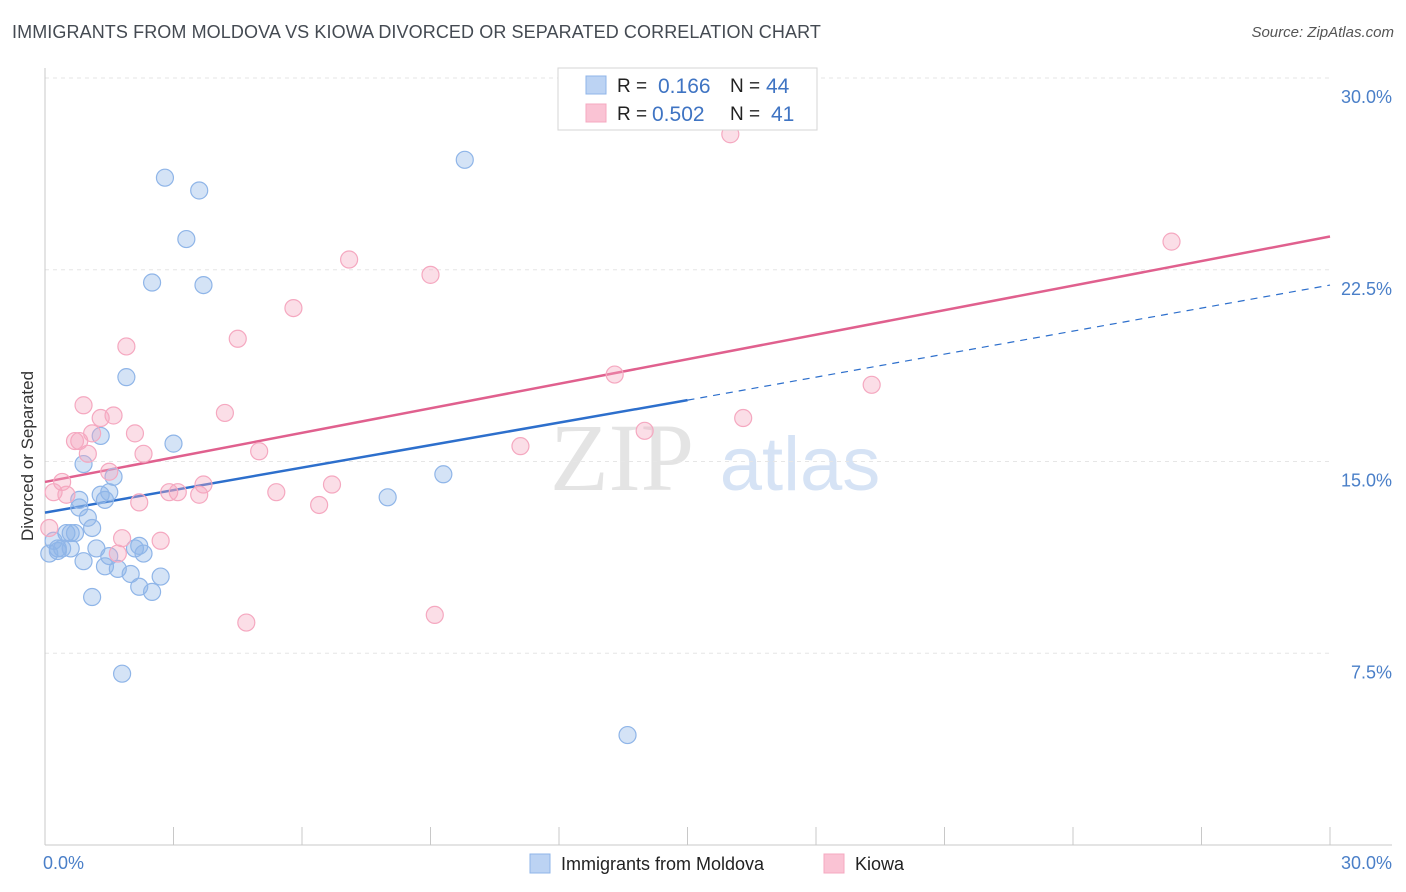 The height and width of the screenshot is (892, 1406). I want to click on series-label-moldova: Immigrants from Moldova, so click(663, 864).